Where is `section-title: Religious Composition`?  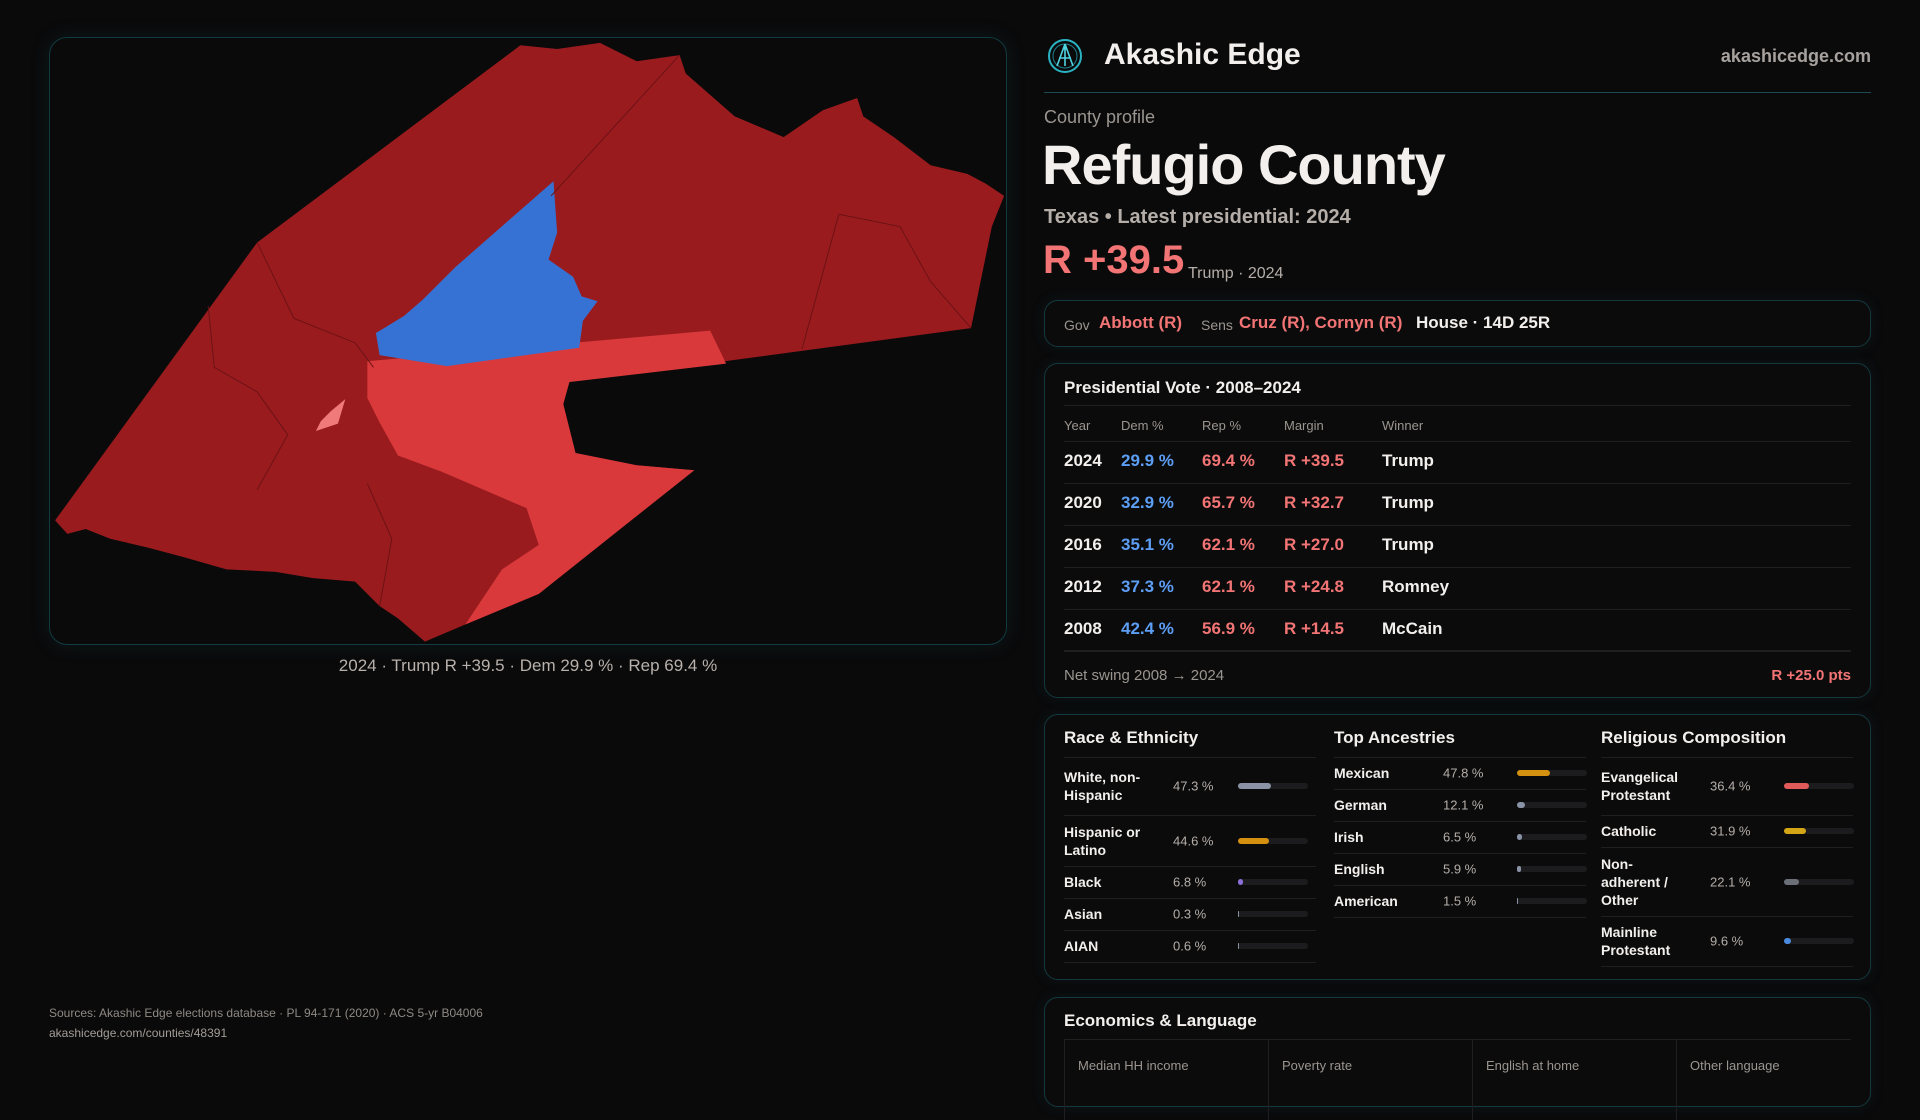 section-title: Religious Composition is located at coordinates (1694, 737).